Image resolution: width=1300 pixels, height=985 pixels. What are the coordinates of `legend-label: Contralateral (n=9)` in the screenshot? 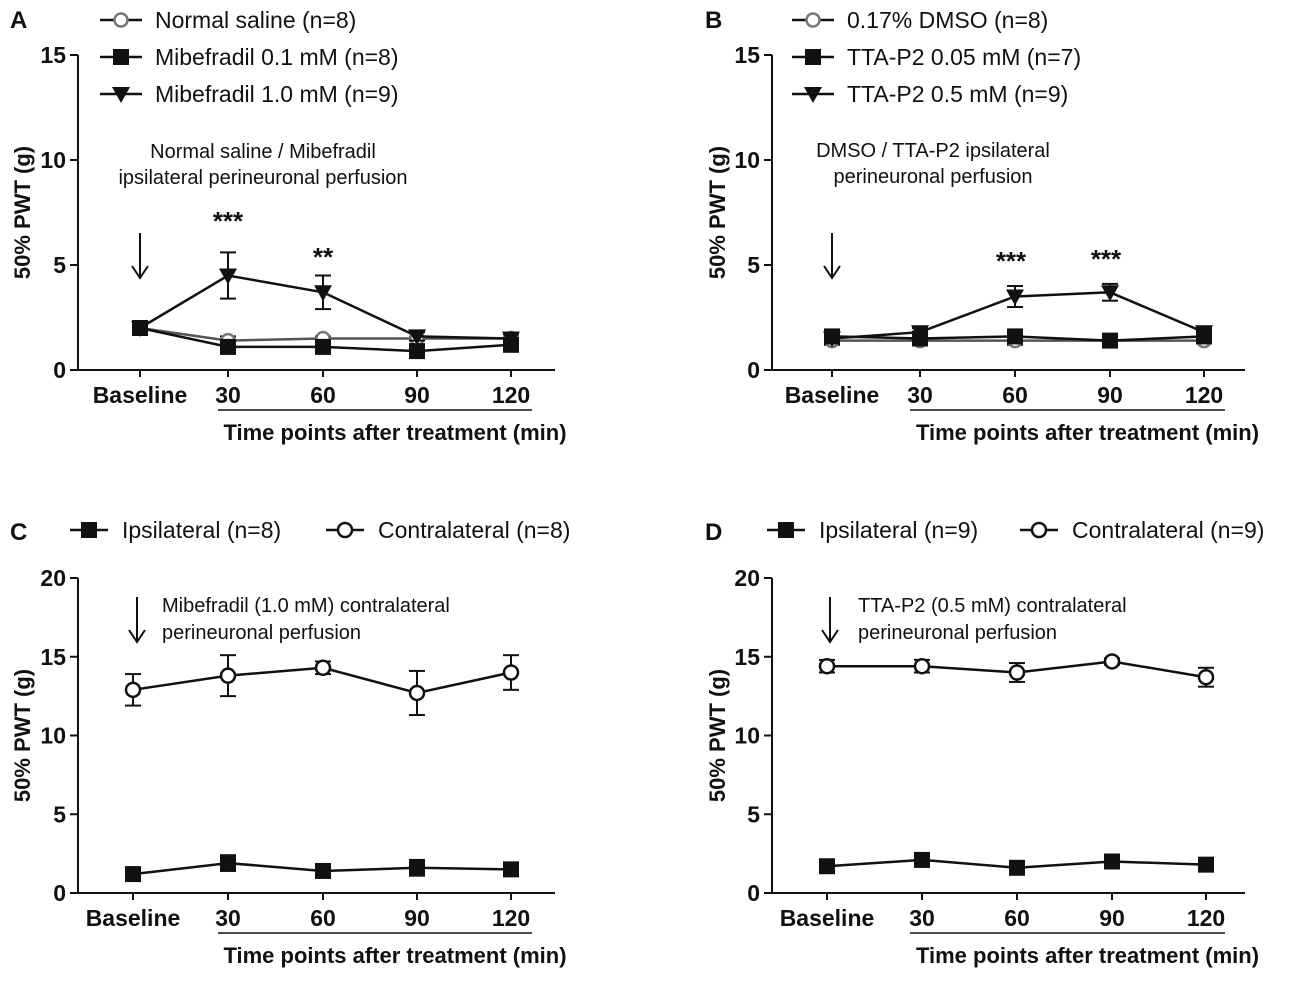 It's located at (1168, 530).